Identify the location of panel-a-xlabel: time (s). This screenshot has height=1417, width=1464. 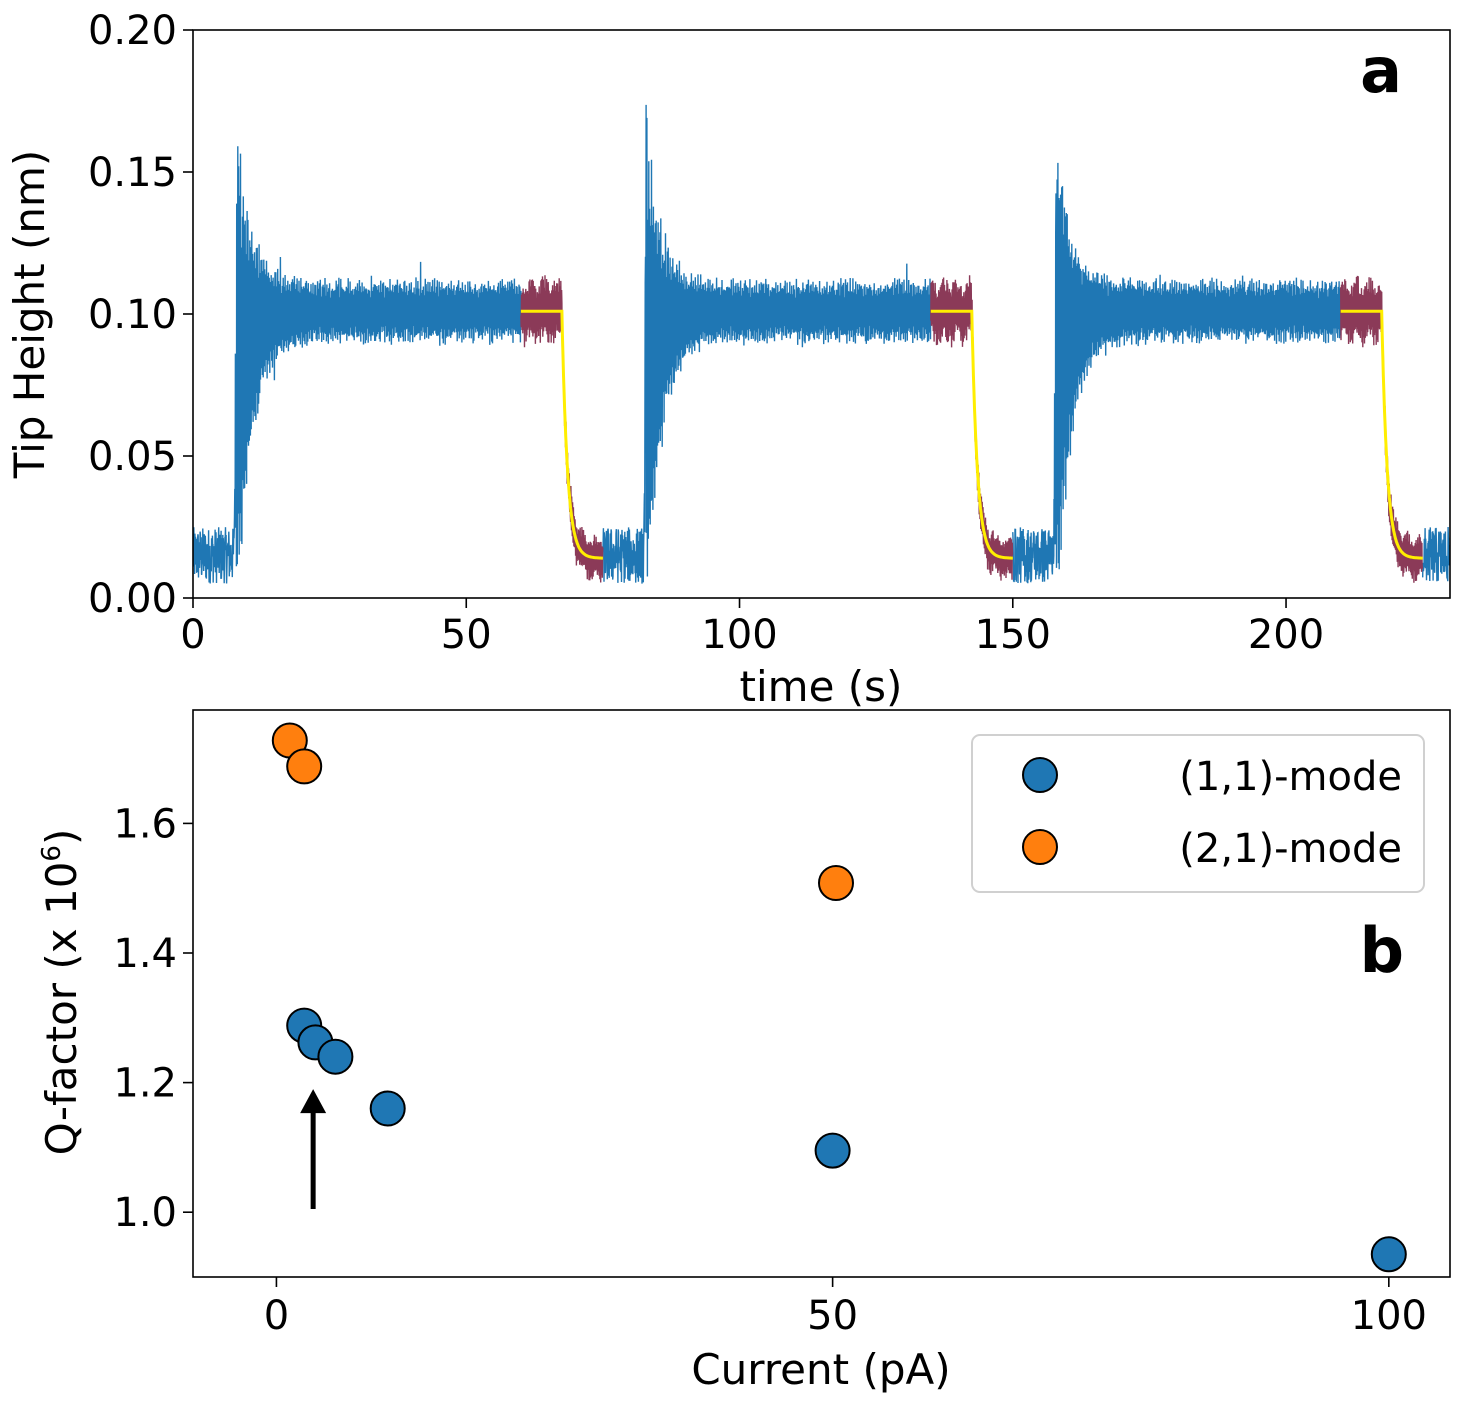
(821, 686).